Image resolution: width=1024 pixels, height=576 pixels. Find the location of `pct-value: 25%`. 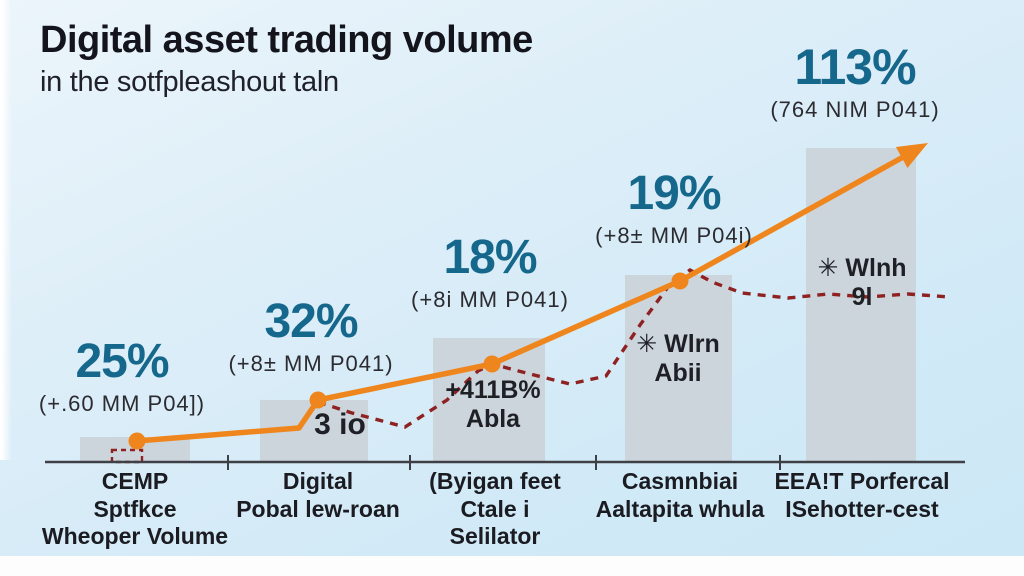

pct-value: 25% is located at coordinates (122, 361).